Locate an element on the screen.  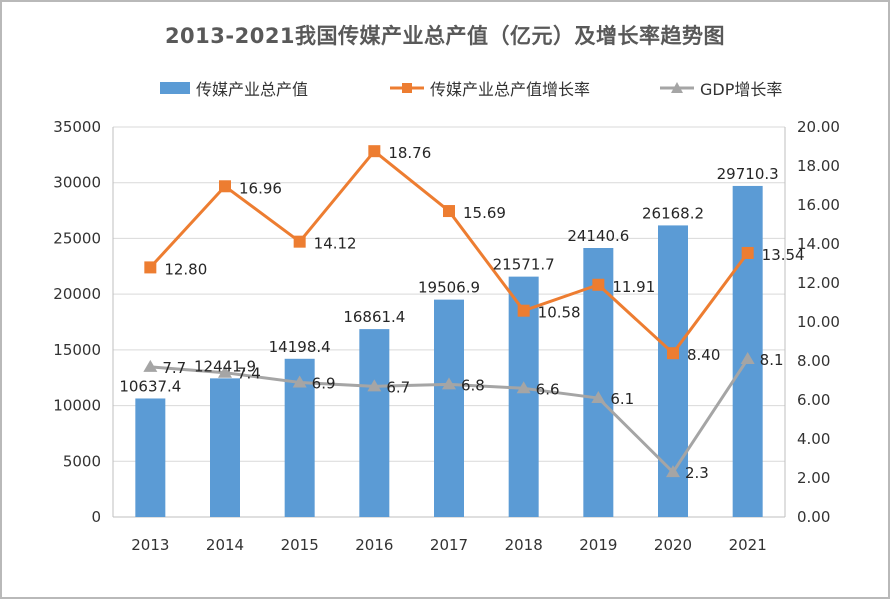
y-right-tick-label: 4.00 is located at coordinates (813, 439).